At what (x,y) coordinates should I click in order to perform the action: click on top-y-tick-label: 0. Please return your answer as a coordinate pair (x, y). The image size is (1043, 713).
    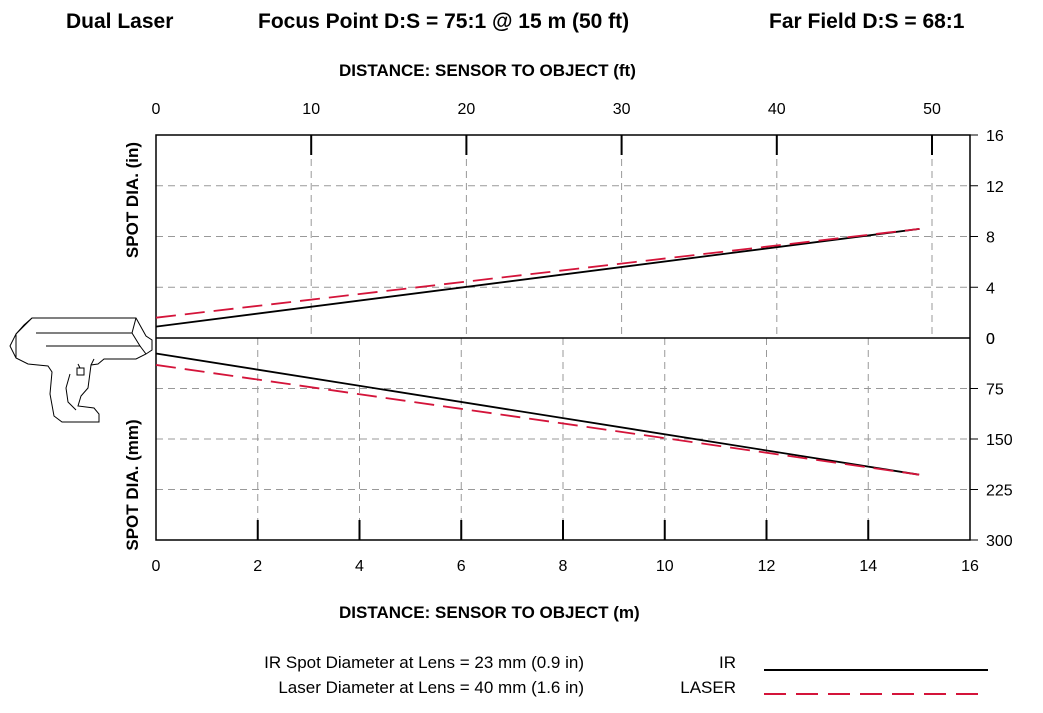
    Looking at the image, I should click on (990, 339).